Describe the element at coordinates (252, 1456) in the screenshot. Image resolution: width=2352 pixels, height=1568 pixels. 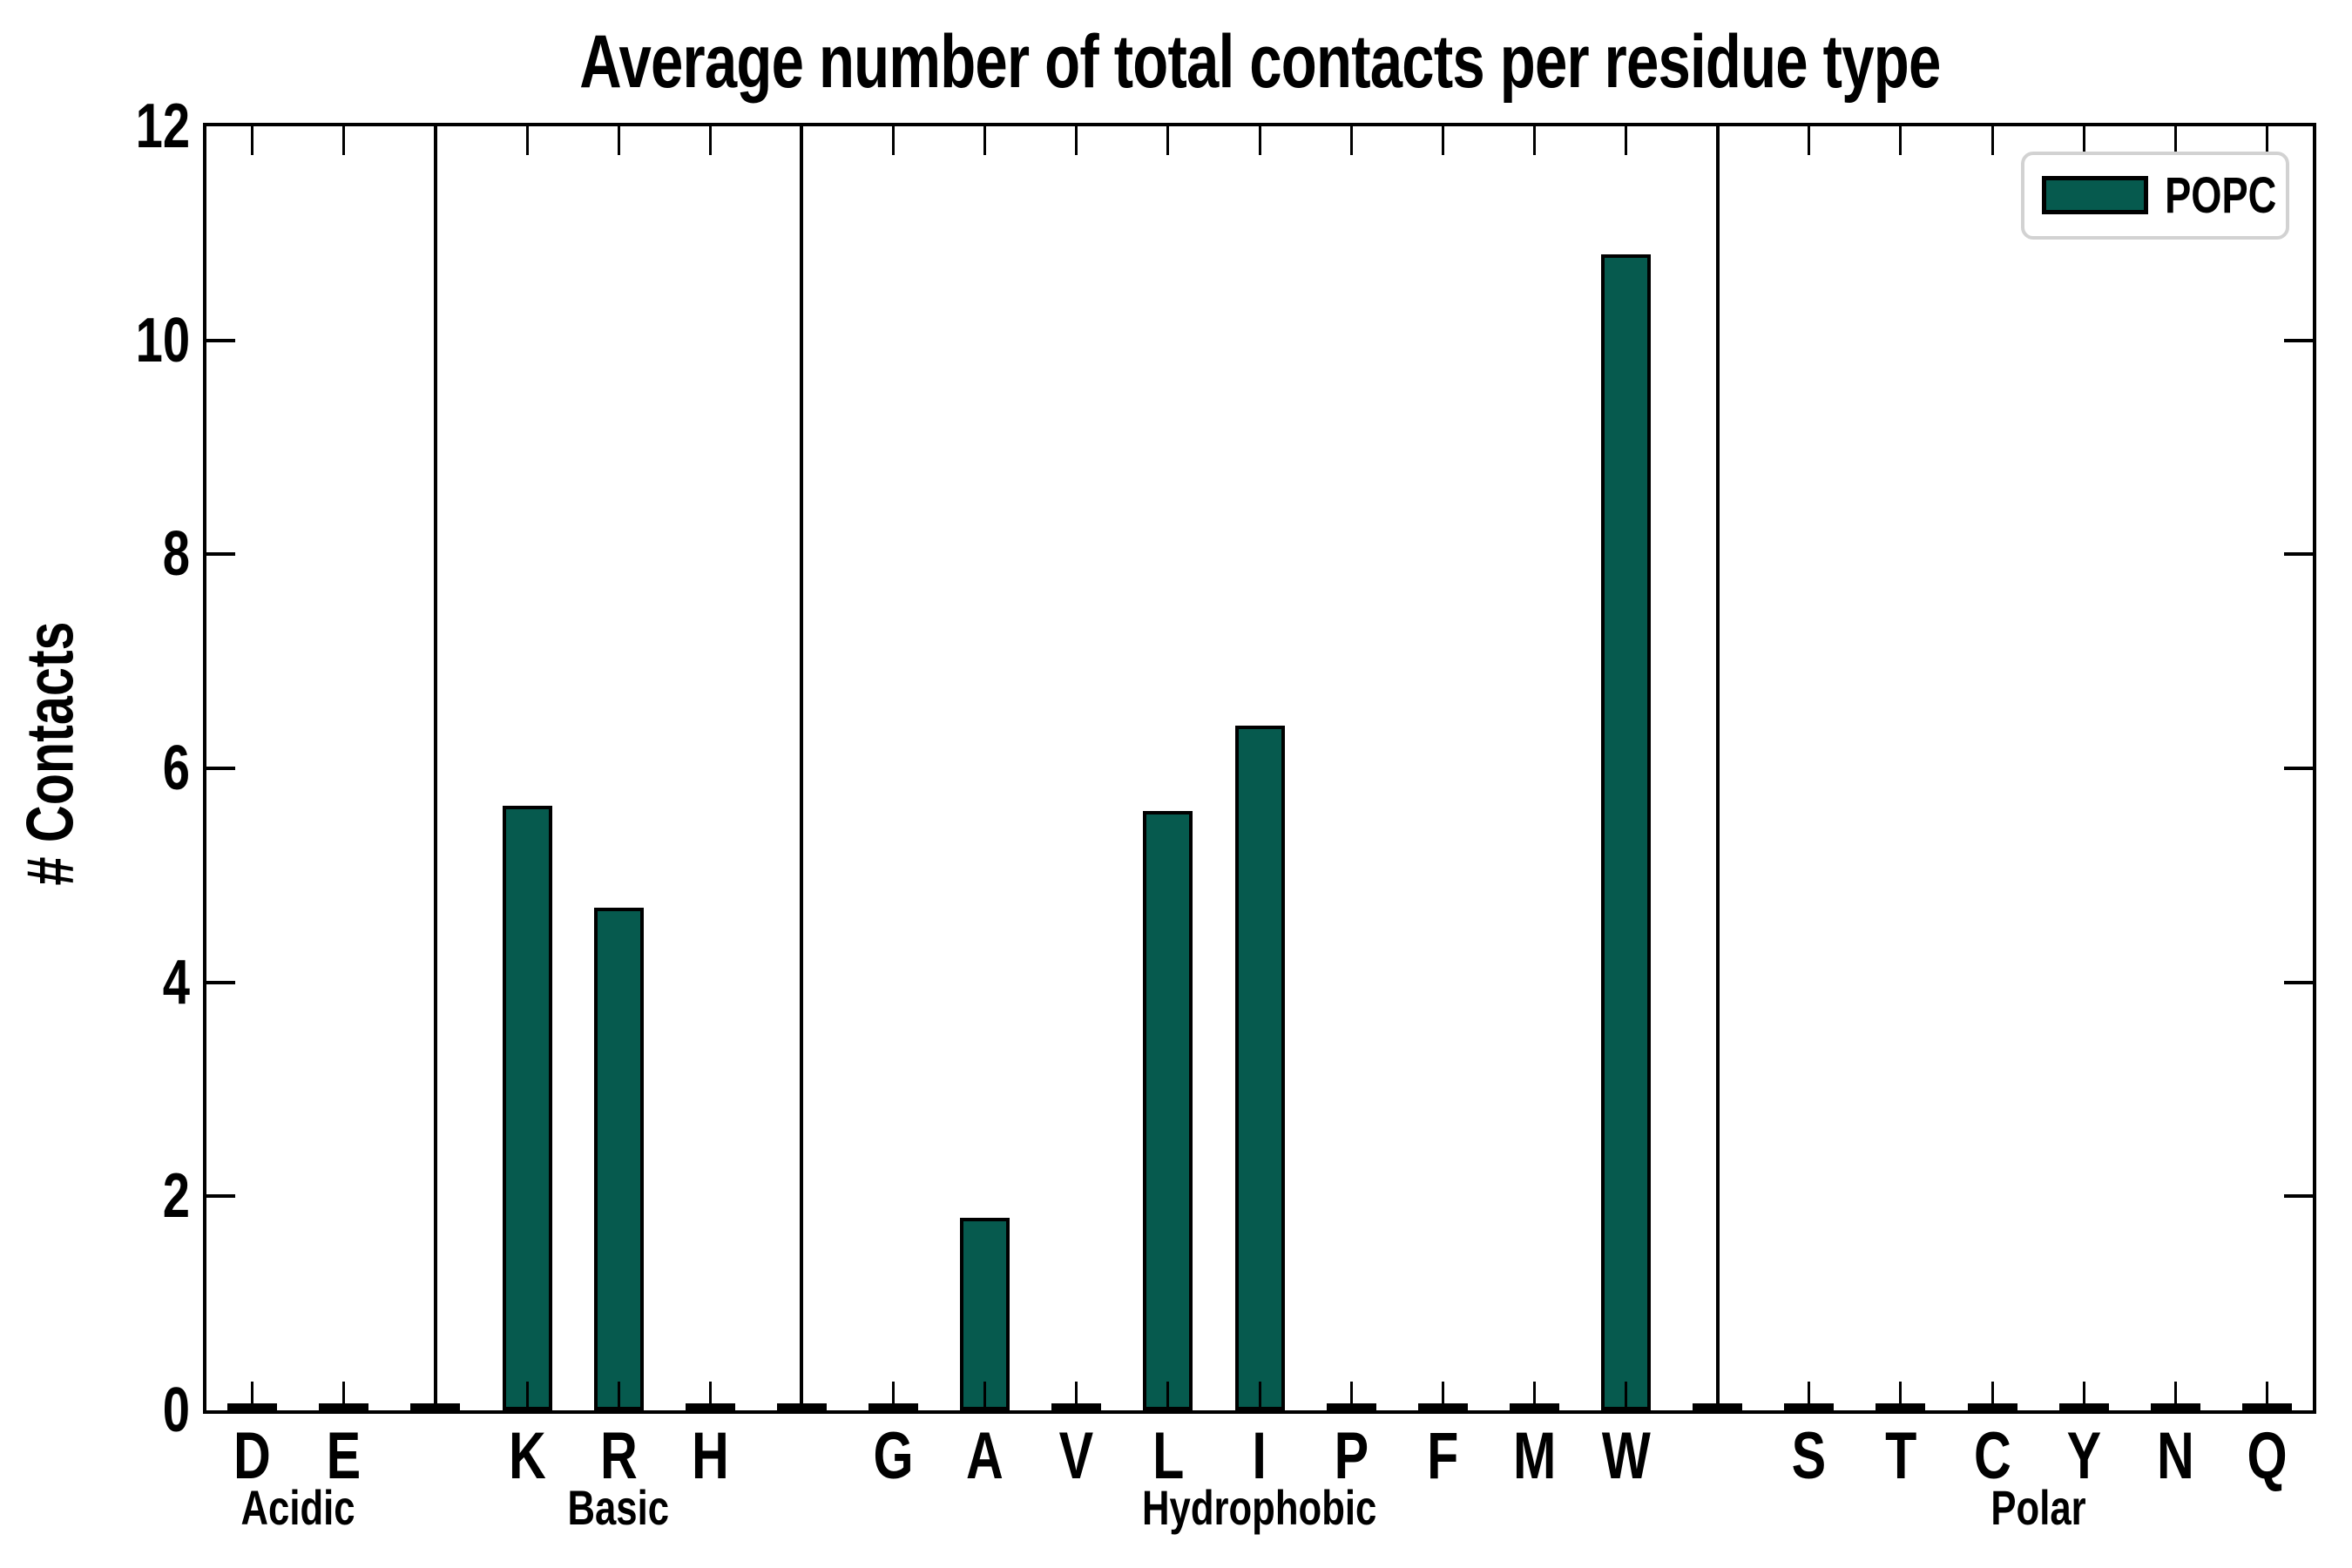
I see `x-label-D: D` at that location.